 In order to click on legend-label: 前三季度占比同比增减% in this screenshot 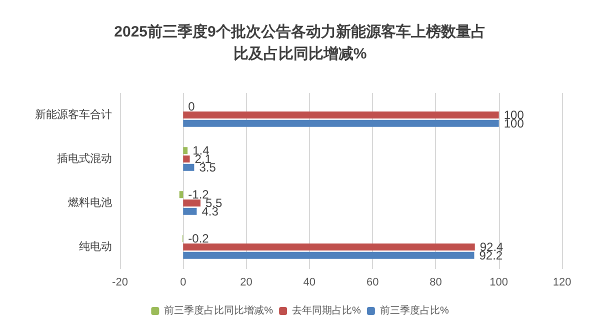, I will do `click(219, 310)`.